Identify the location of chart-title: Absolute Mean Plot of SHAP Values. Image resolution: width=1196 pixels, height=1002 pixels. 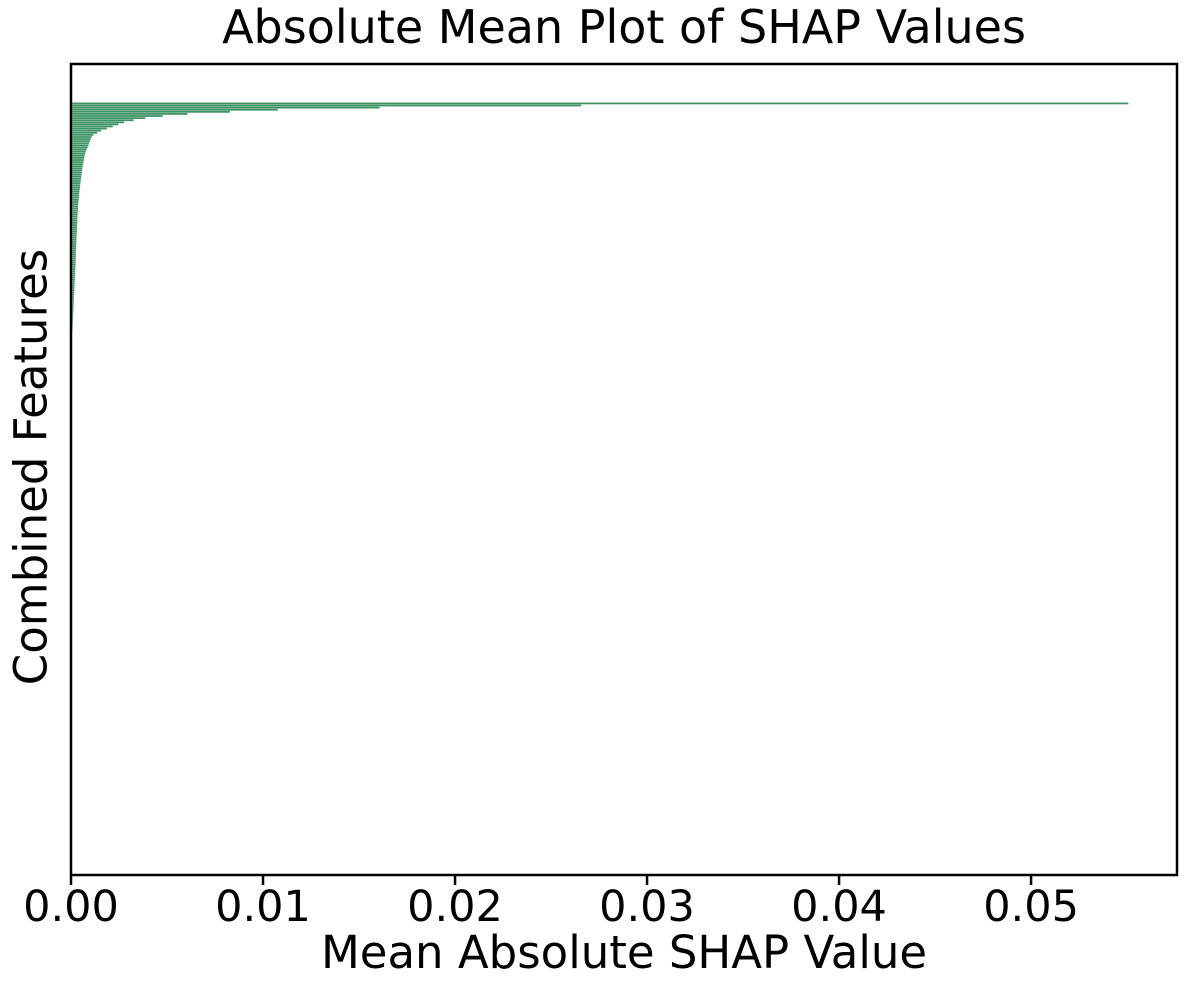
(624, 27).